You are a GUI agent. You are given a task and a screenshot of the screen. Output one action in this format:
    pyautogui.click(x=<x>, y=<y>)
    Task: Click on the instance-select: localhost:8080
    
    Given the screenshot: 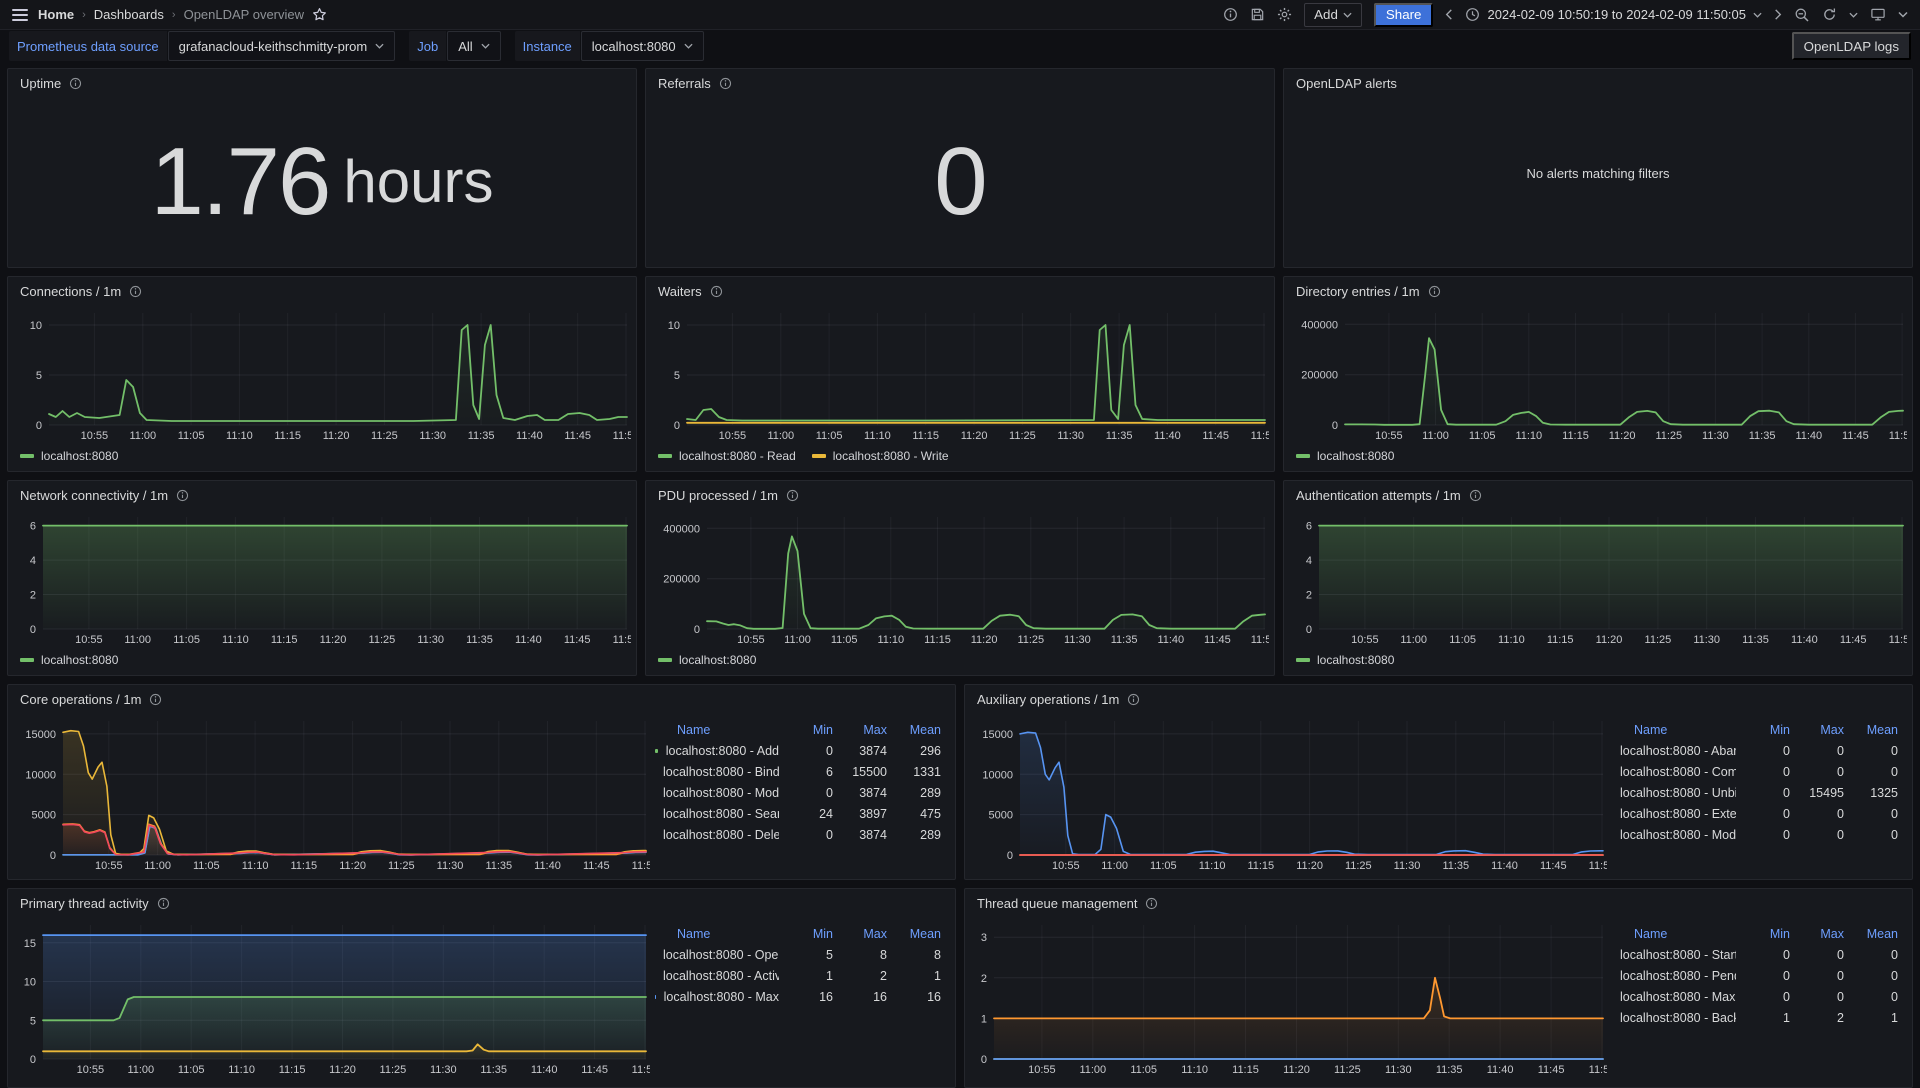 What is the action you would take?
    pyautogui.click(x=642, y=46)
    